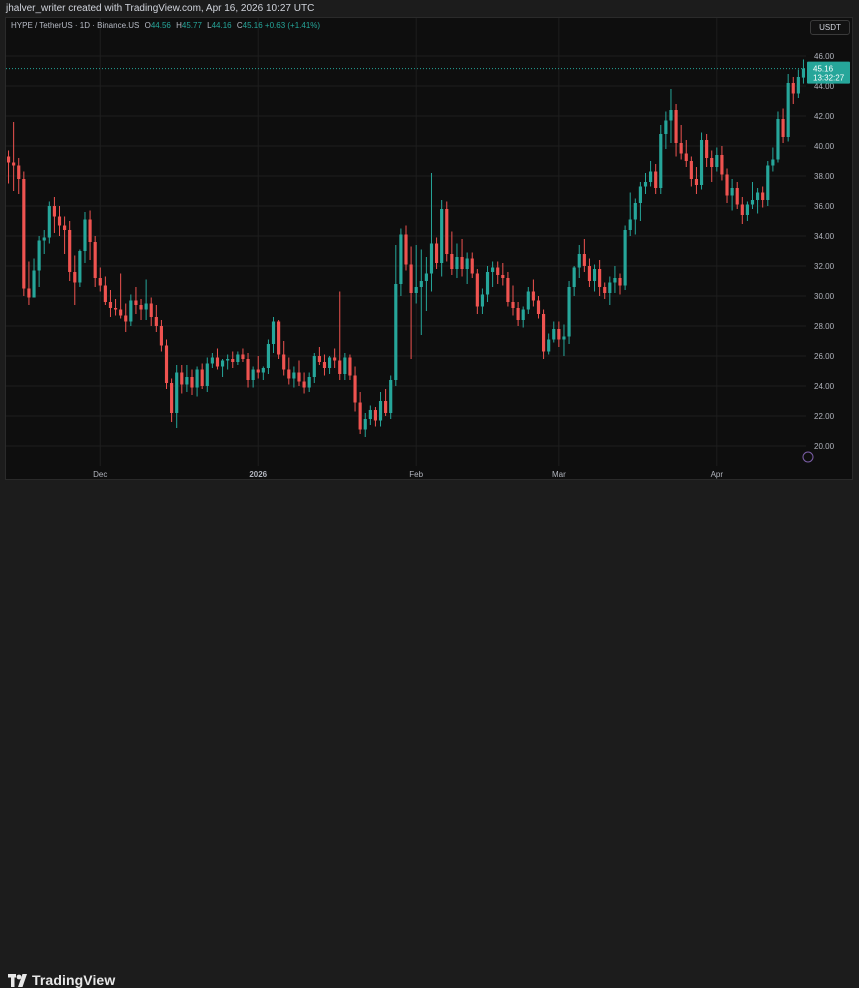 The image size is (859, 988). Describe the element at coordinates (824, 266) in the screenshot. I see `y-tick-label: 32.00` at that location.